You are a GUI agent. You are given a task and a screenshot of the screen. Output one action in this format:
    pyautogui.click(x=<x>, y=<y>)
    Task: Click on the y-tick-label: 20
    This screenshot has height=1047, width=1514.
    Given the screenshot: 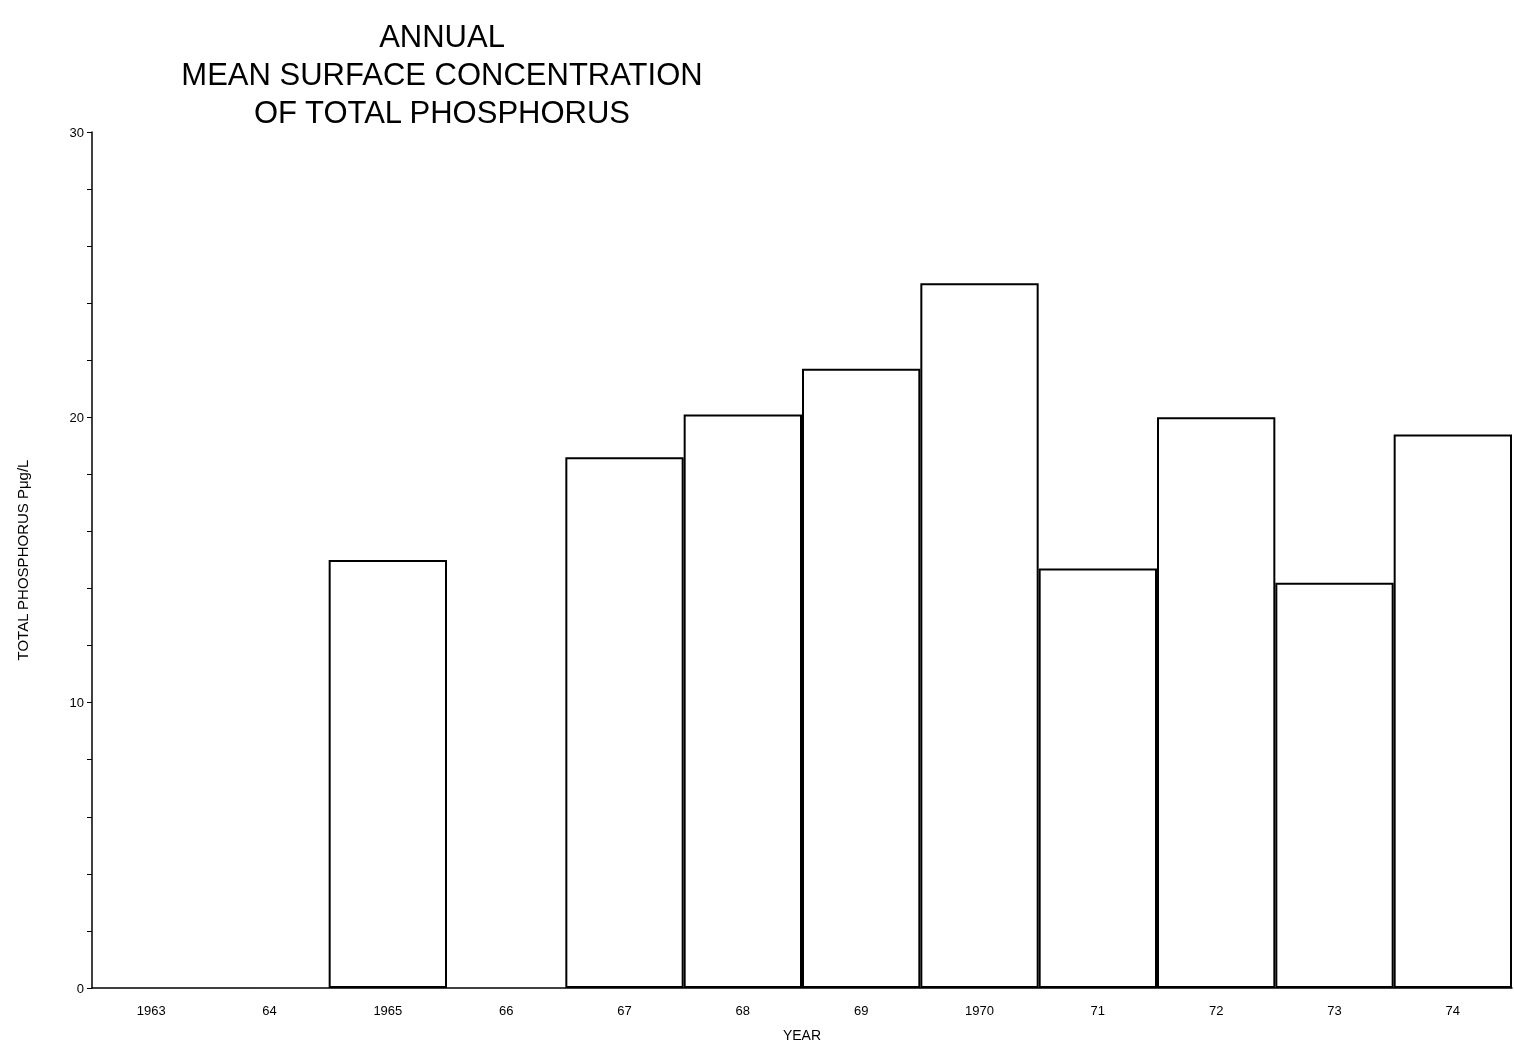 What is the action you would take?
    pyautogui.click(x=76, y=417)
    